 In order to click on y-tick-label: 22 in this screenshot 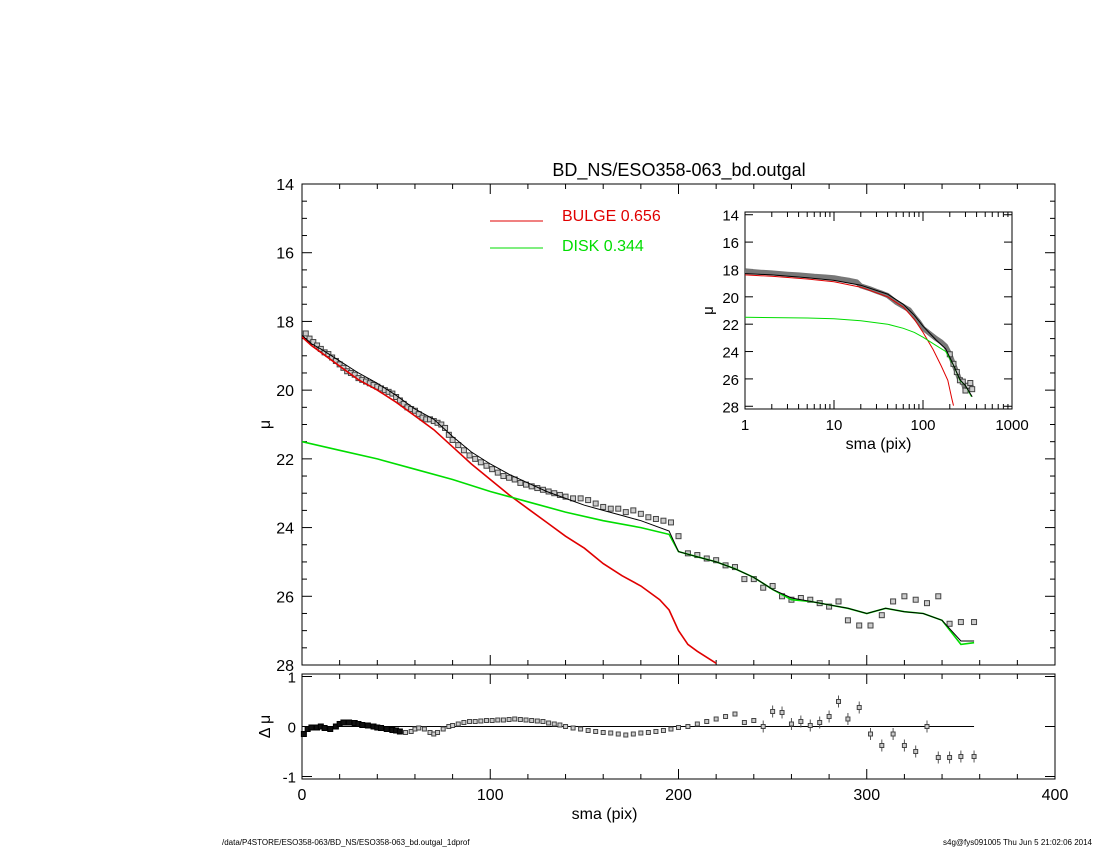, I will do `click(285, 460)`.